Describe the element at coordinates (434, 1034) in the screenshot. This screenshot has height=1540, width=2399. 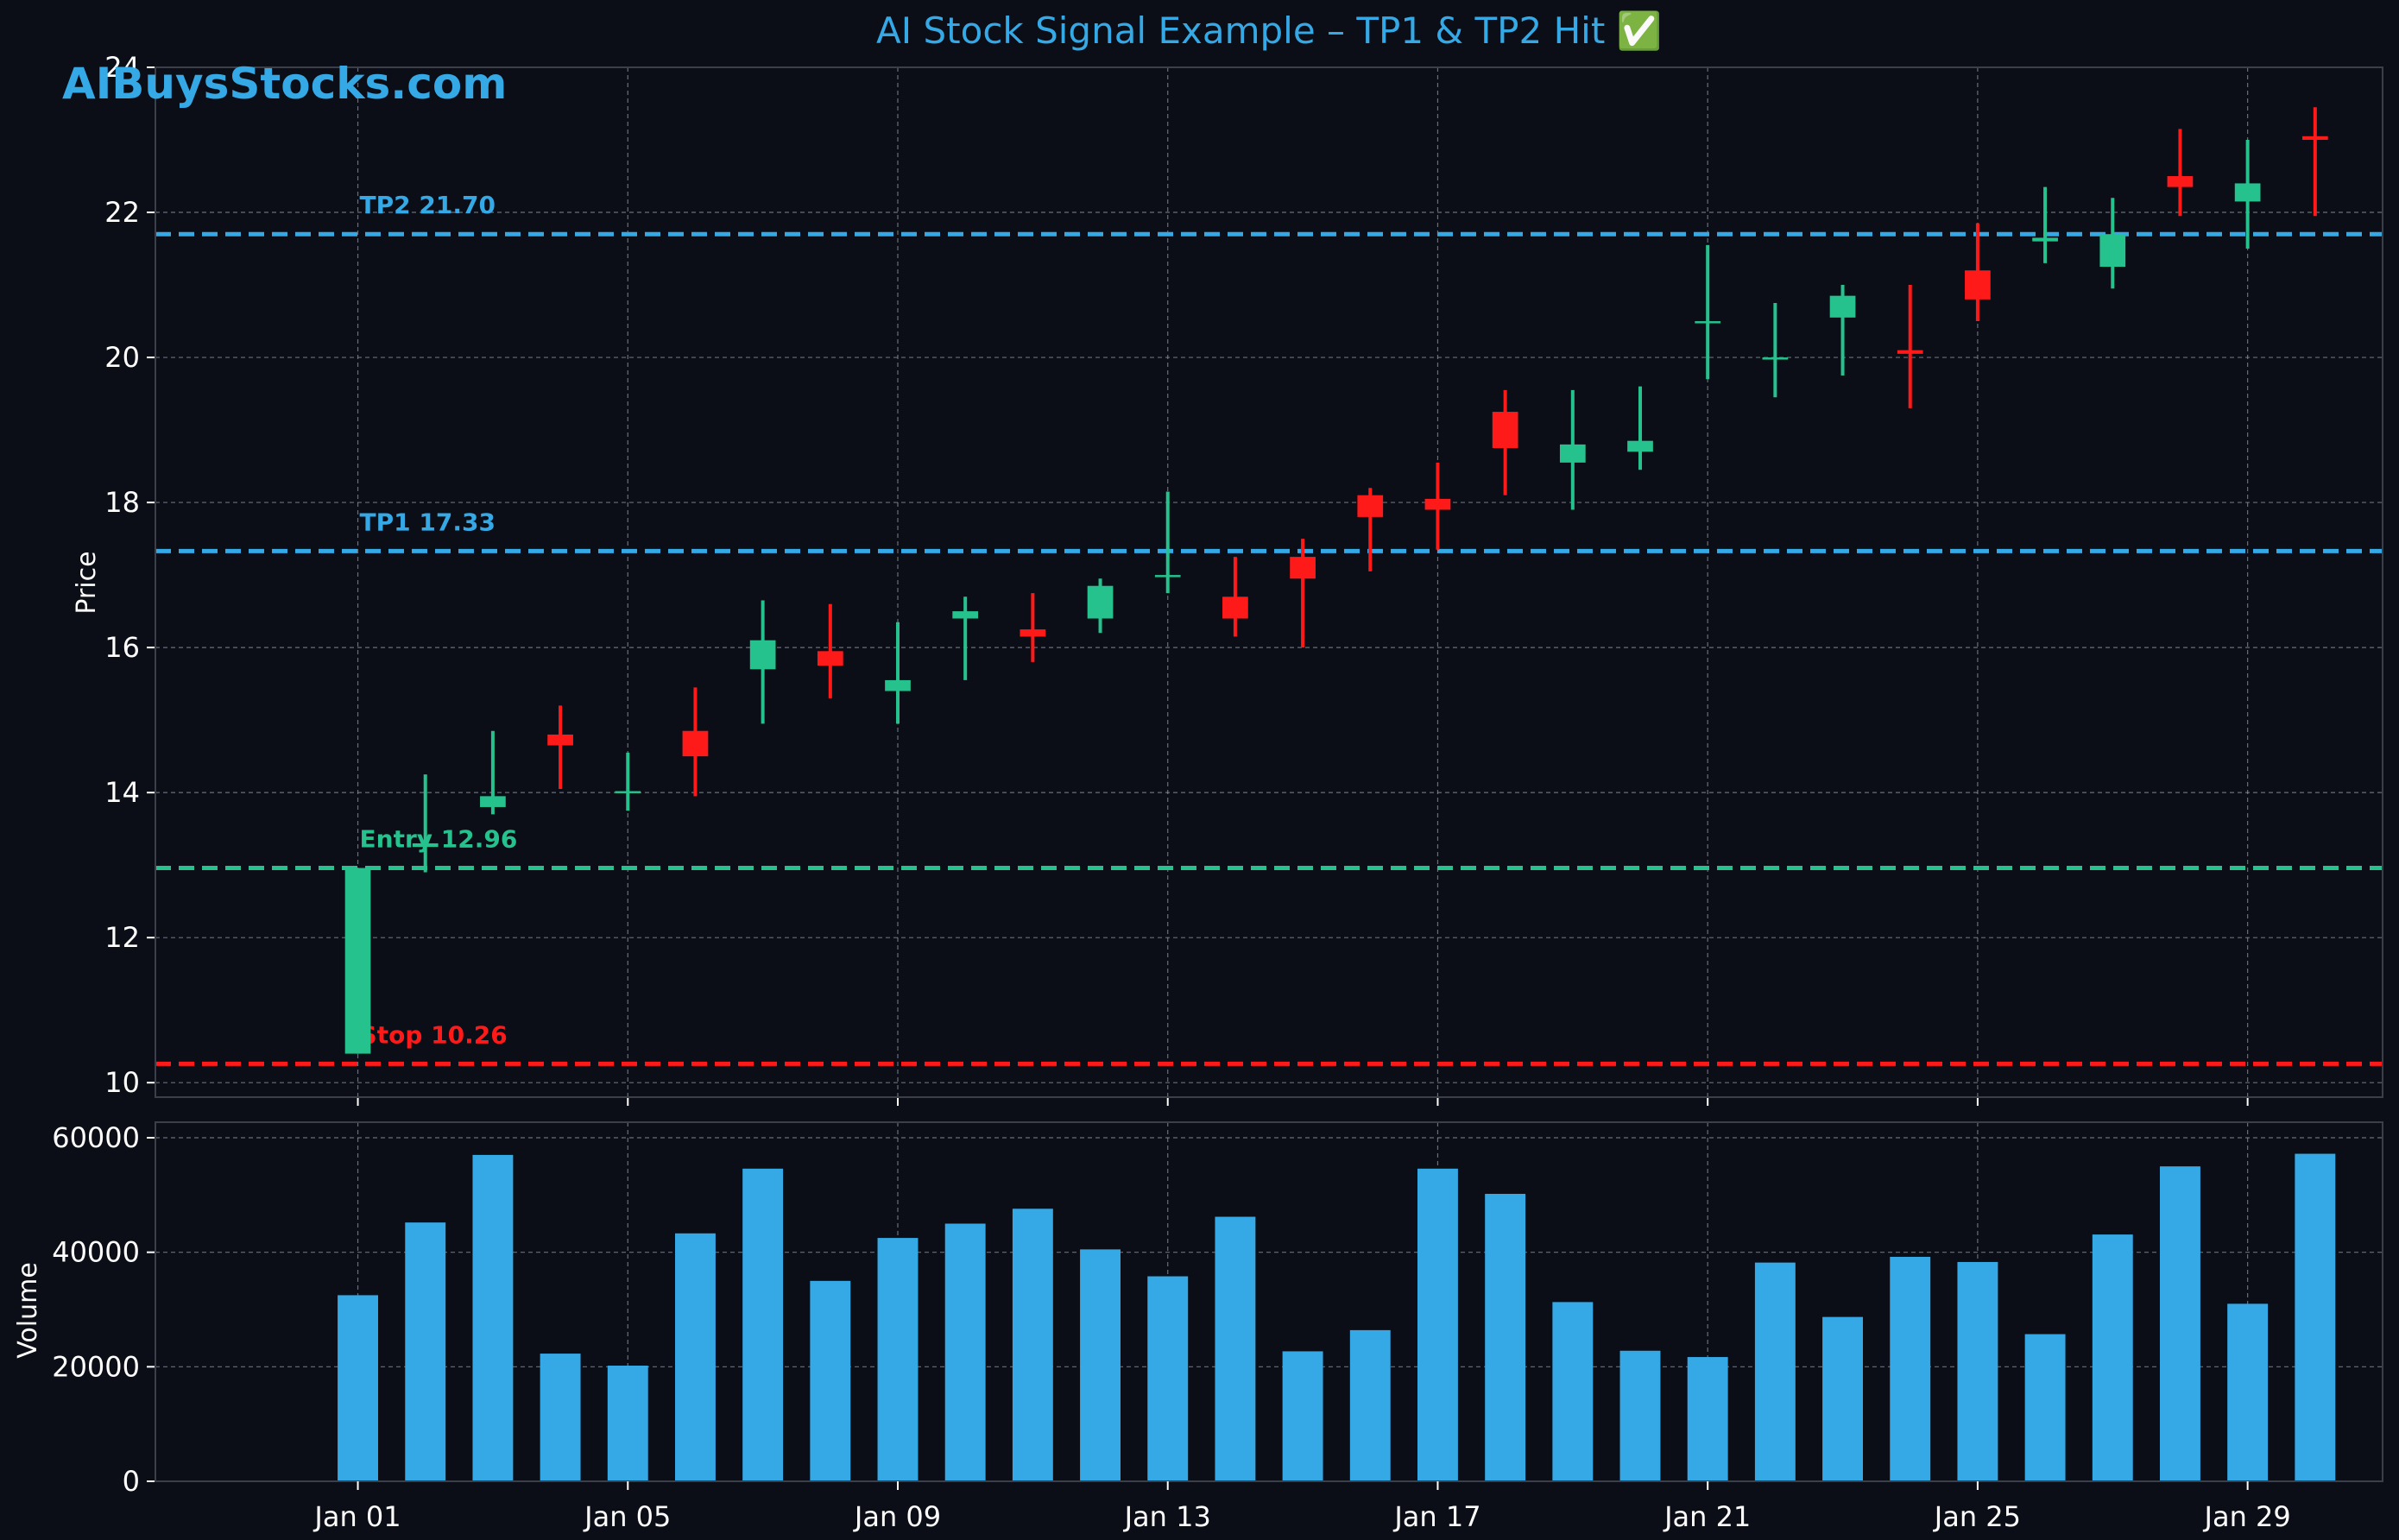
I see `level-label-stop: Stop 10.26` at that location.